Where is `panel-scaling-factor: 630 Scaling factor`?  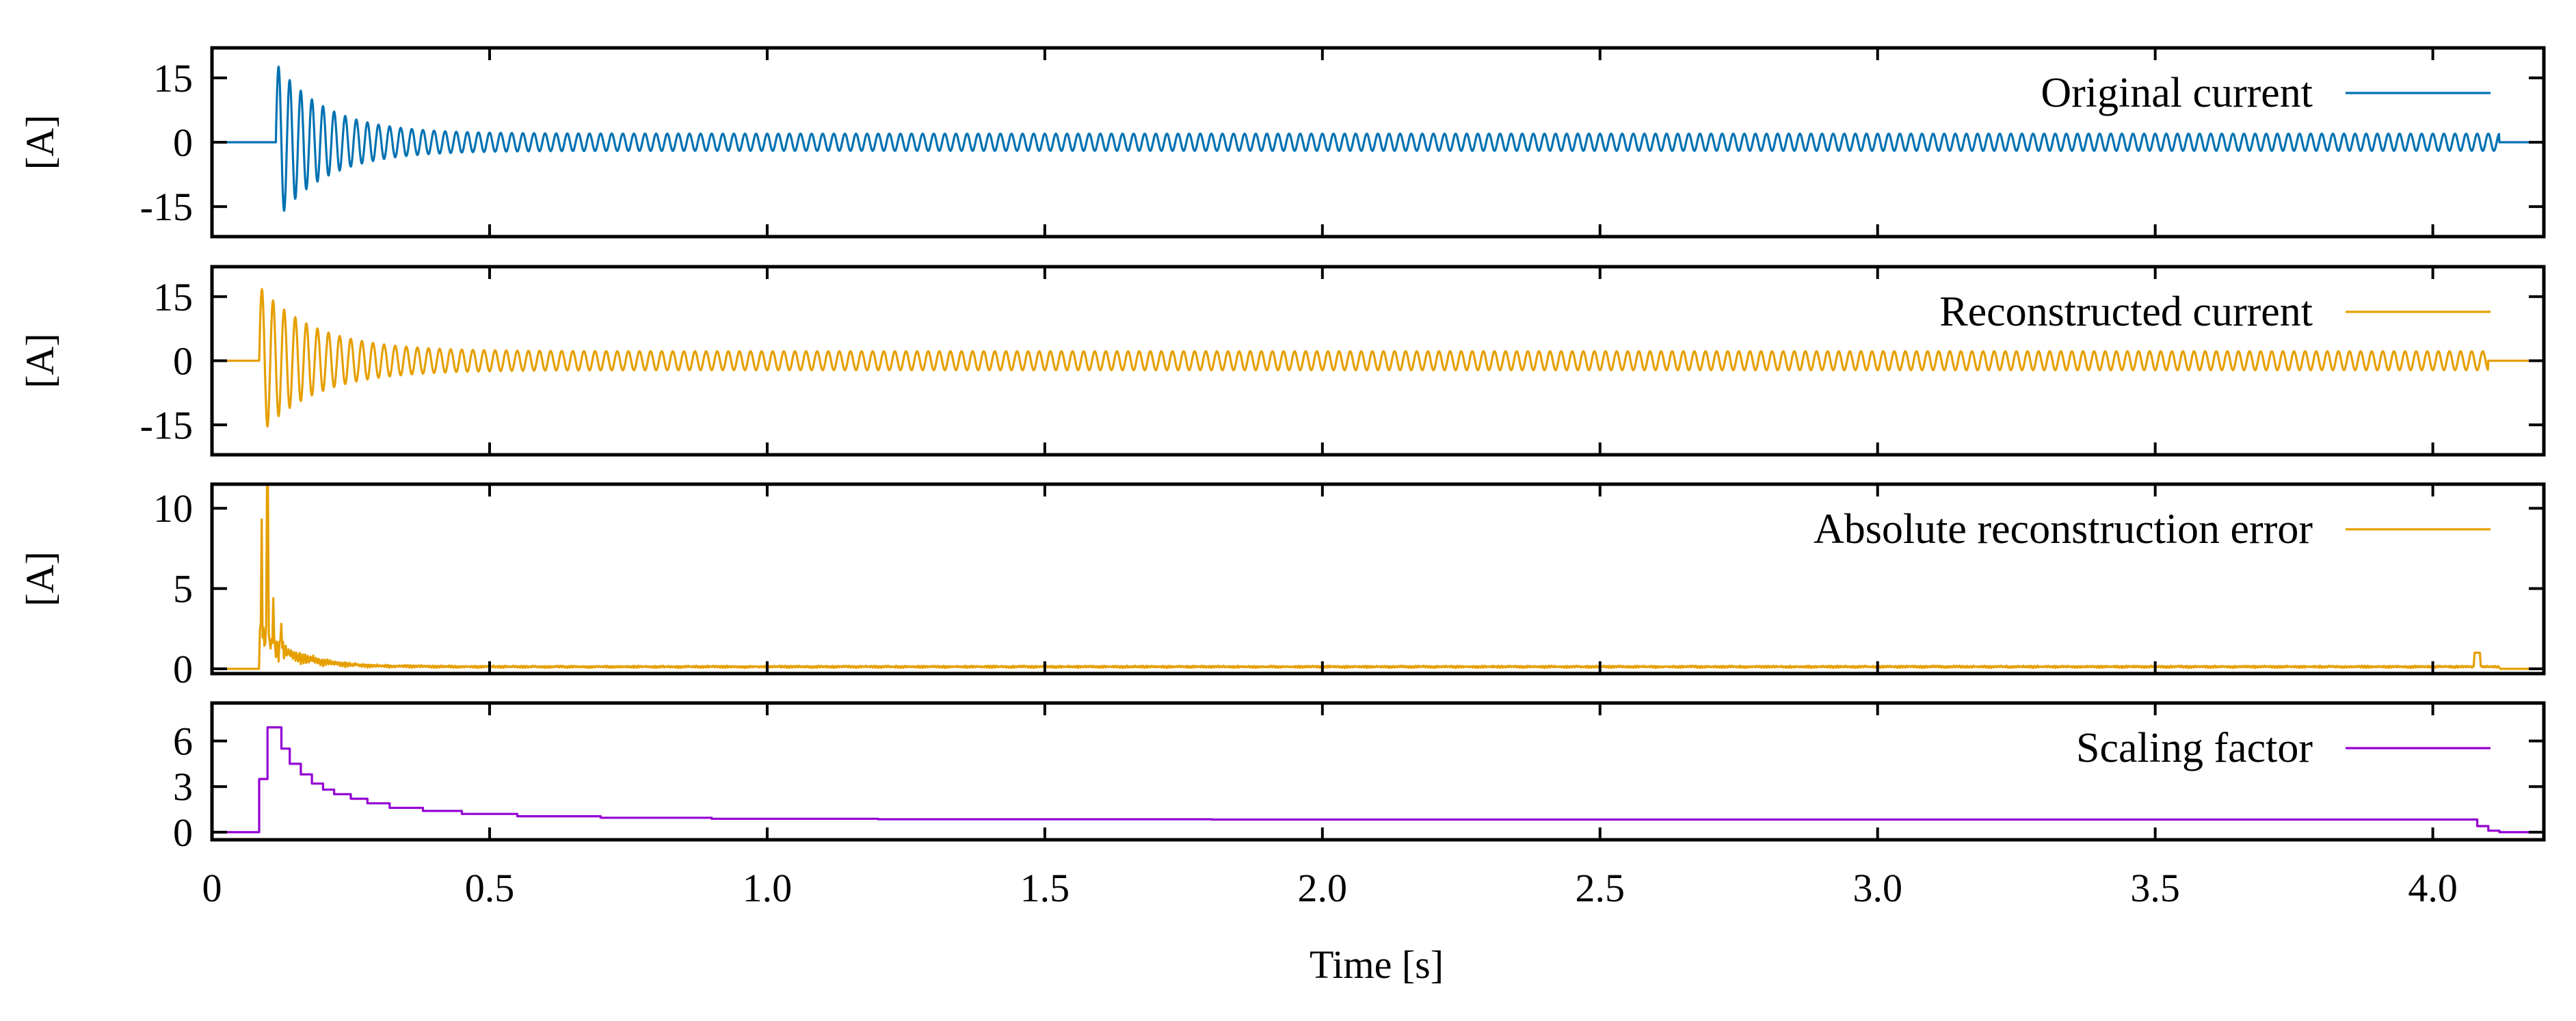
panel-scaling-factor: 630 Scaling factor is located at coordinates (1359, 778).